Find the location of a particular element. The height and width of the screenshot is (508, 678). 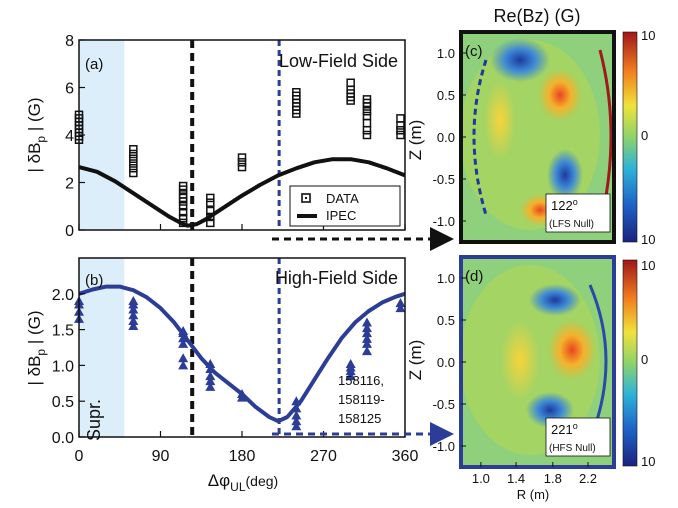

ipec-line-a is located at coordinates (242, 192).